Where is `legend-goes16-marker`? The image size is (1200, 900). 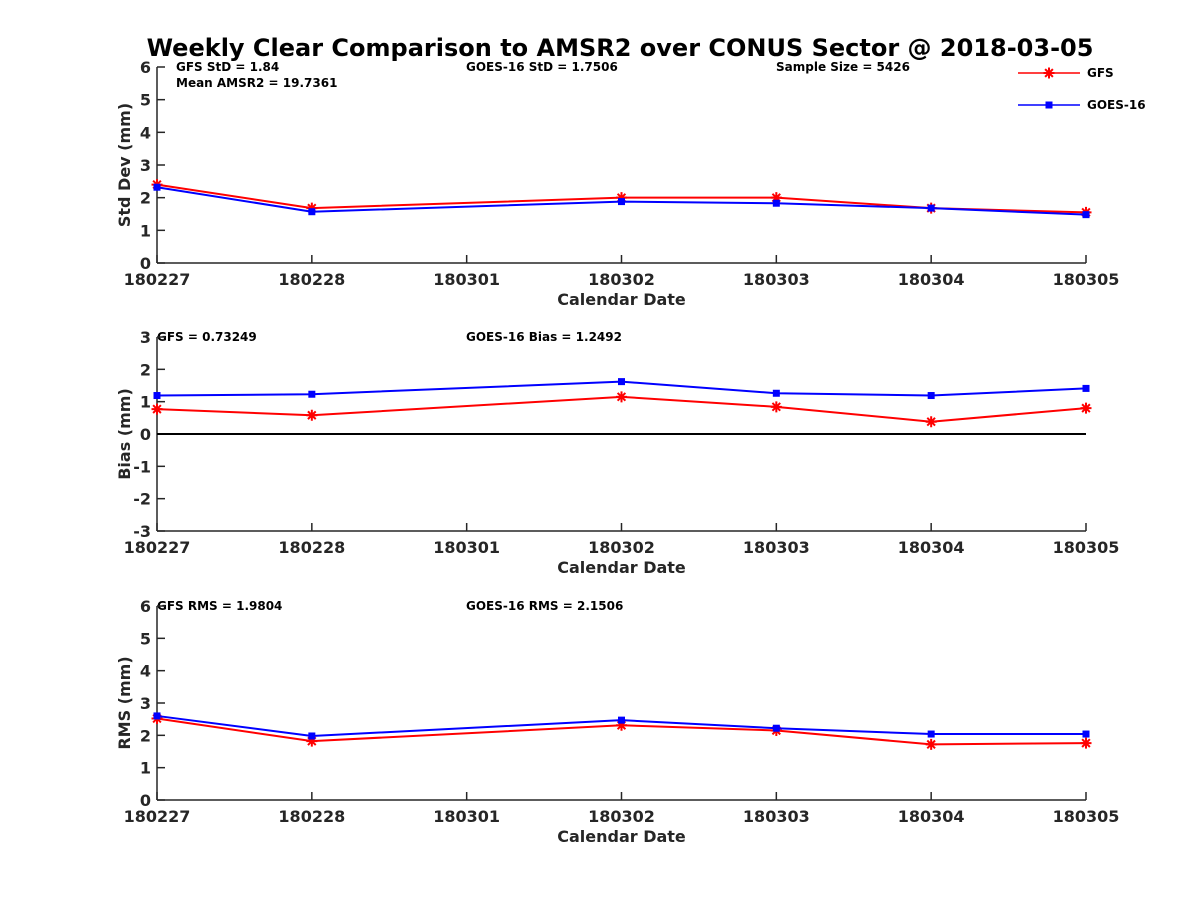
legend-goes16-marker is located at coordinates (1049, 105).